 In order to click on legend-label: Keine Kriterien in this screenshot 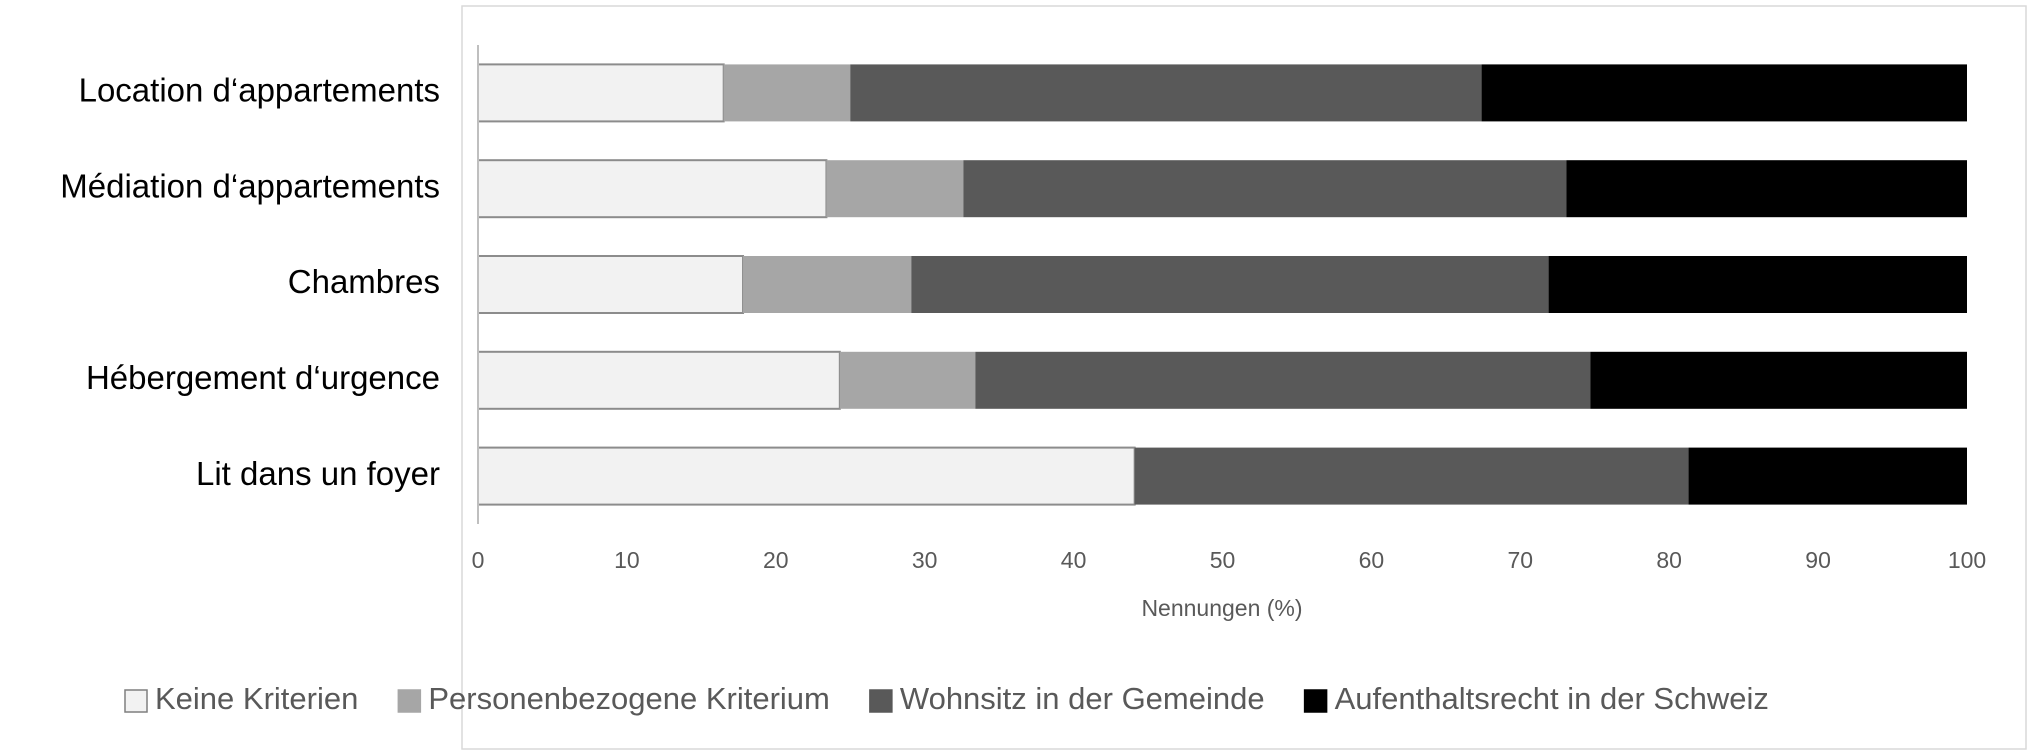, I will do `click(256, 698)`.